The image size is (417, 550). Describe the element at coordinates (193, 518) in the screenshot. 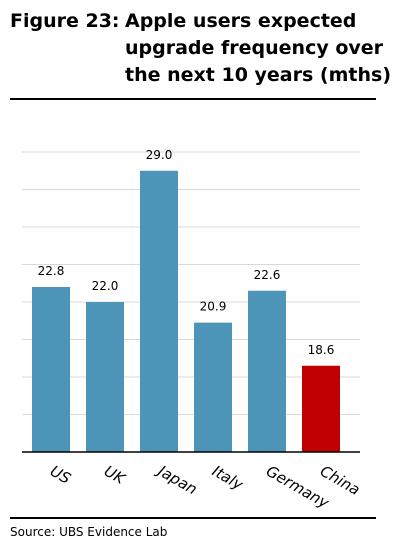

I see `source-divider` at that location.